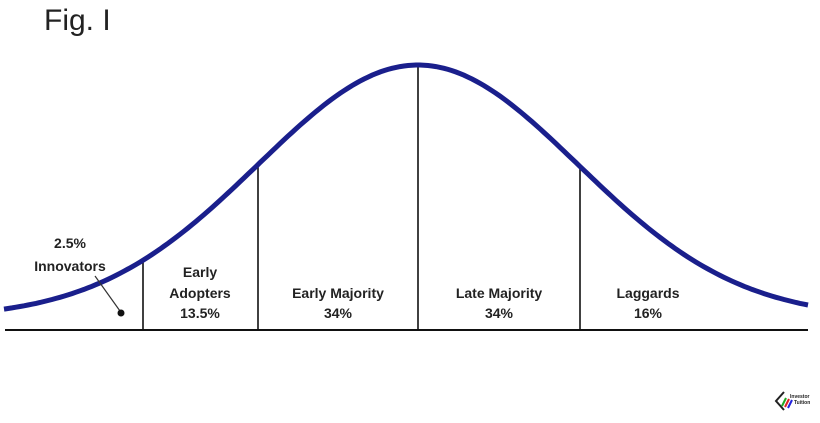  Describe the element at coordinates (200, 272) in the screenshot. I see `early-adopters-label-1: Early` at that location.